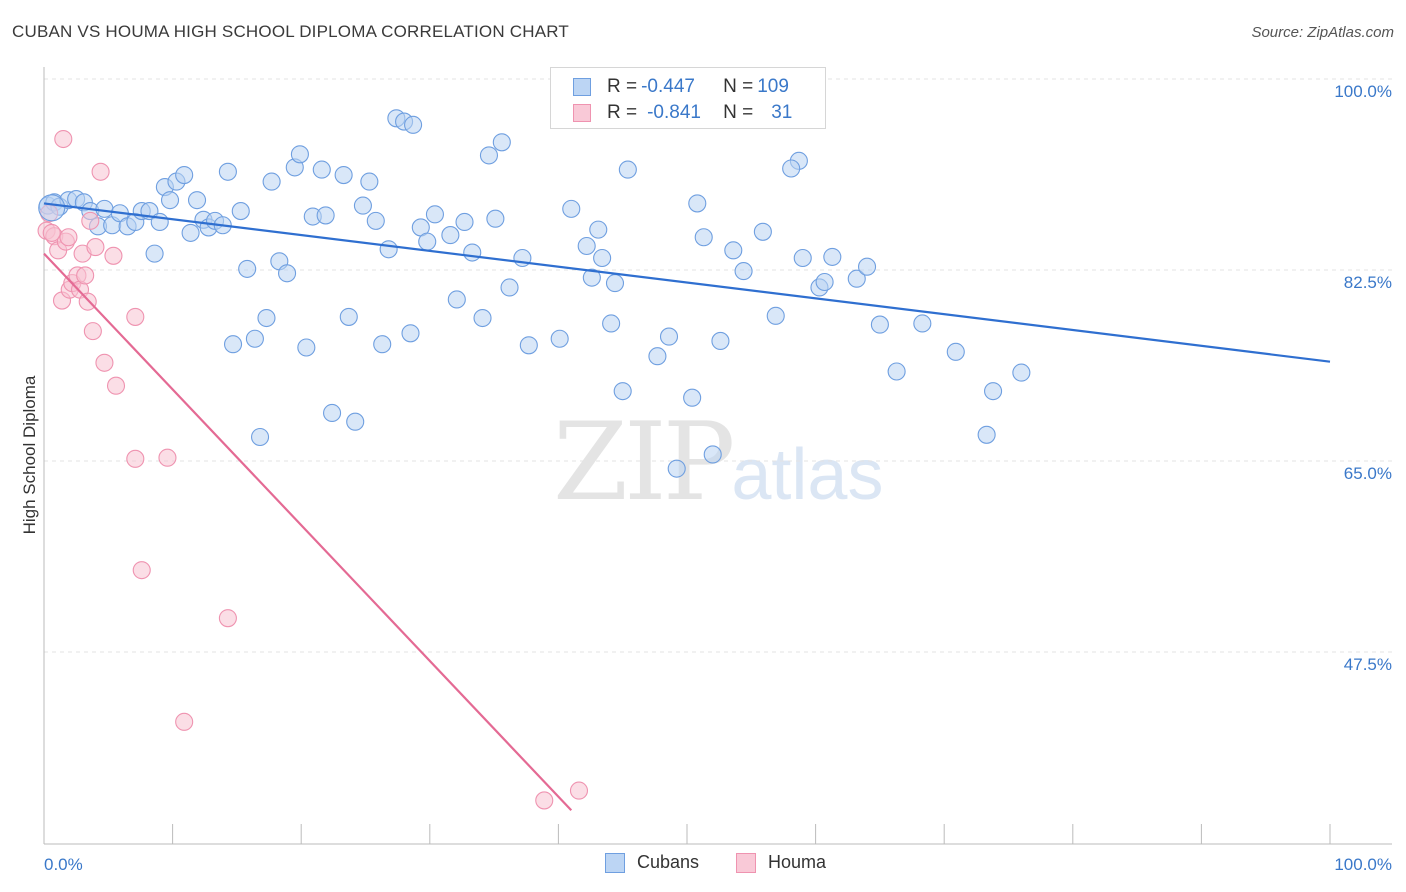 This screenshot has width=1406, height=892. What do you see at coordinates (781, 862) in the screenshot?
I see `bottom-legend-houma: Houma` at bounding box center [781, 862].